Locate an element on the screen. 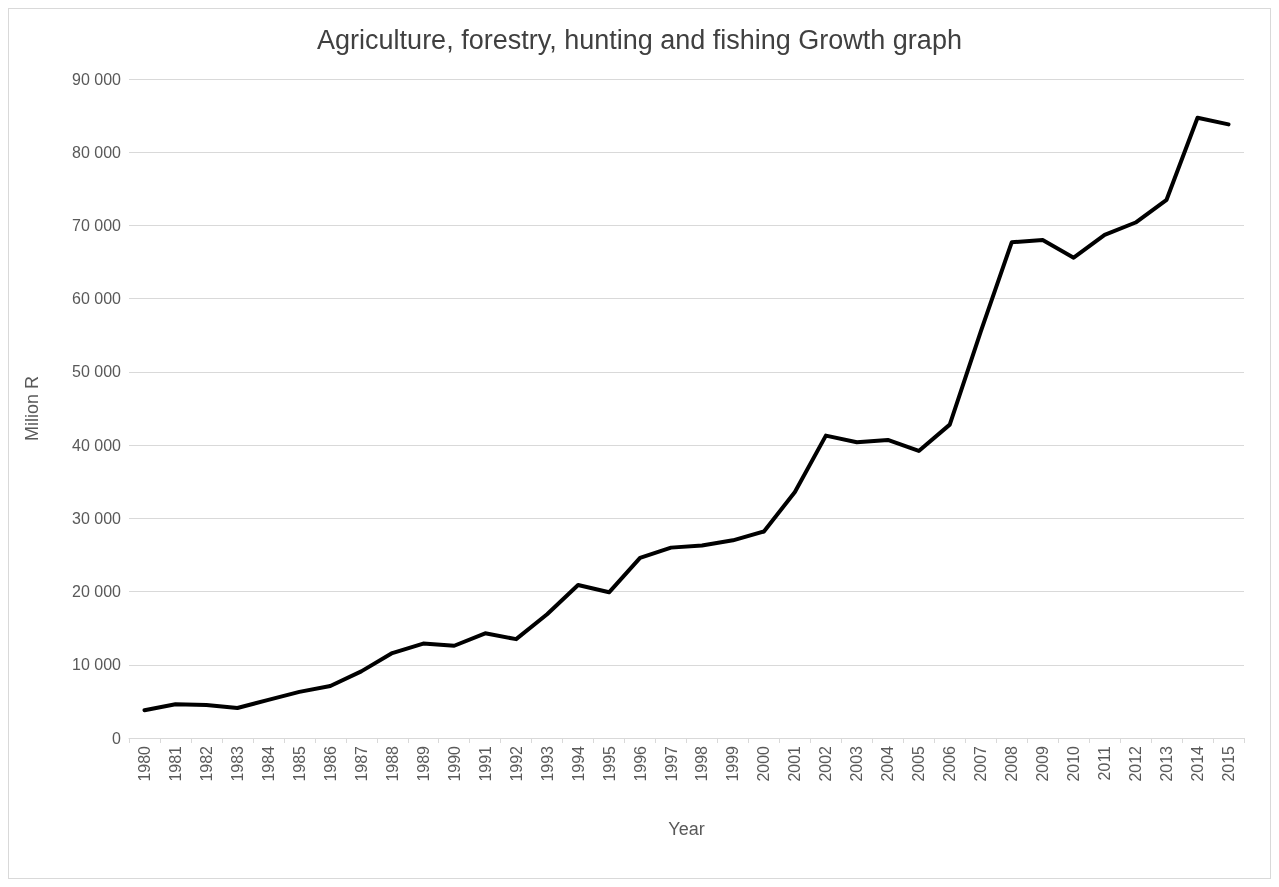  y-tick-label: 90 000 is located at coordinates (97, 79).